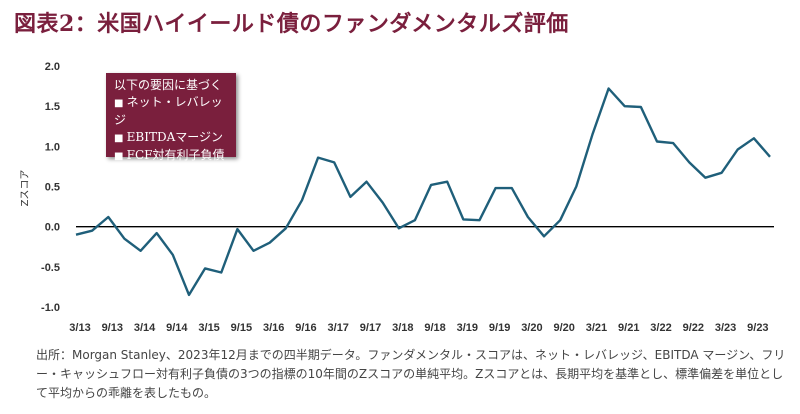 This screenshot has height=414, width=800. What do you see at coordinates (467, 328) in the screenshot?
I see `x-tick-label: 3/19` at bounding box center [467, 328].